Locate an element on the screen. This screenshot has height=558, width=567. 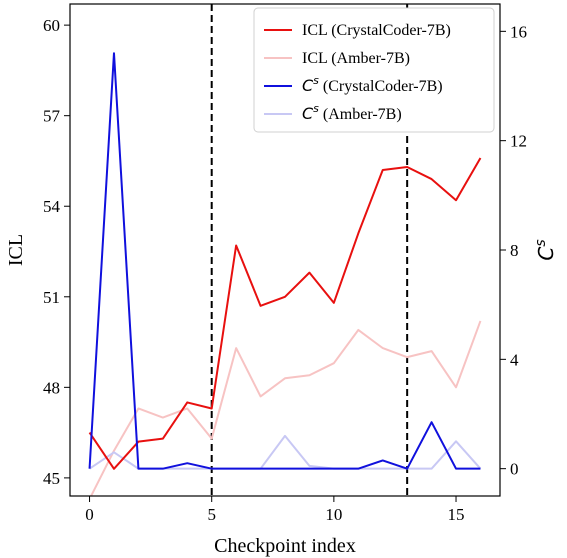
x-tick-label-5: 5 is located at coordinates (211, 514).